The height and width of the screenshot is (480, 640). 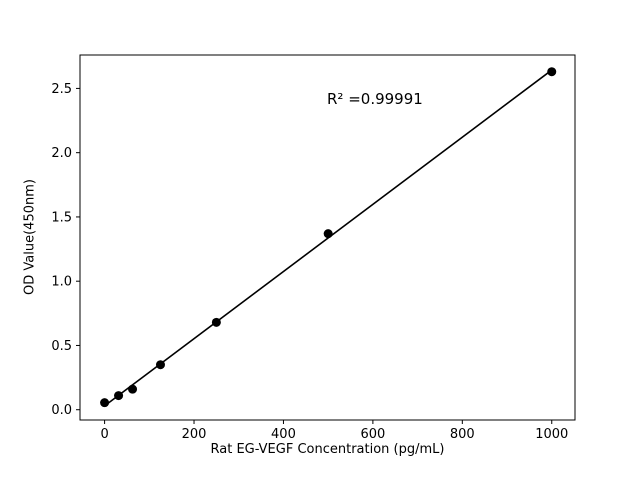 What do you see at coordinates (375, 99) in the screenshot?
I see `r-squared-annotation: R² =0.99991` at bounding box center [375, 99].